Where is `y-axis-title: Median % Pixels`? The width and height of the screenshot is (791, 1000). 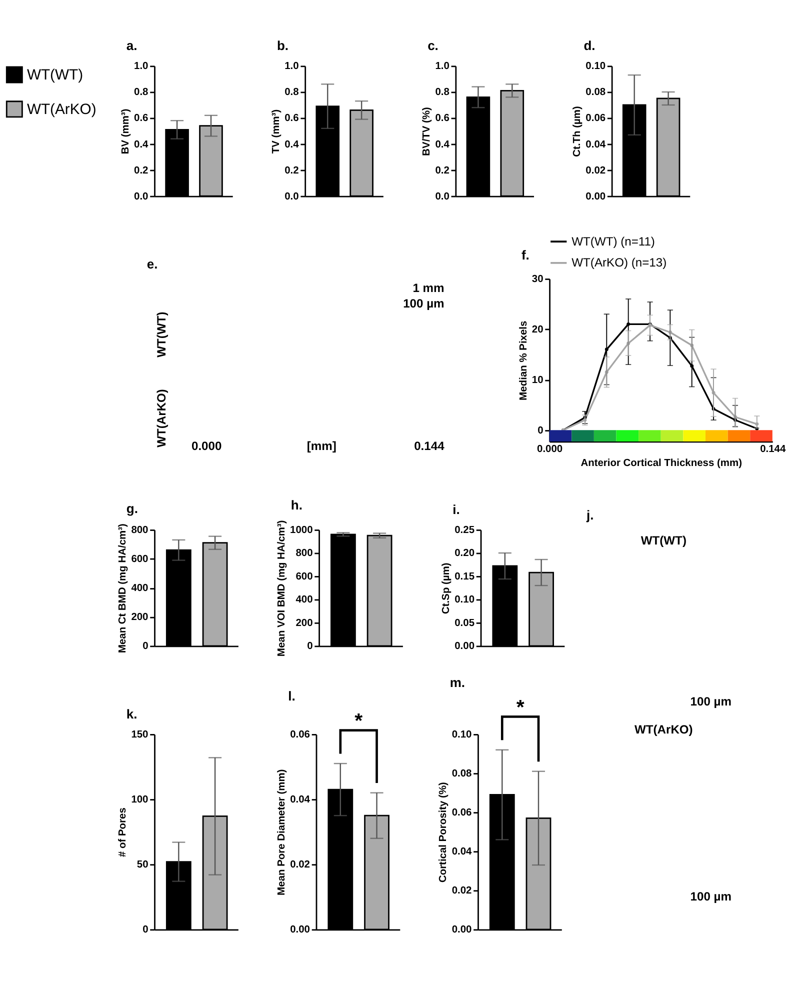 y-axis-title: Median % Pixels is located at coordinates (524, 360).